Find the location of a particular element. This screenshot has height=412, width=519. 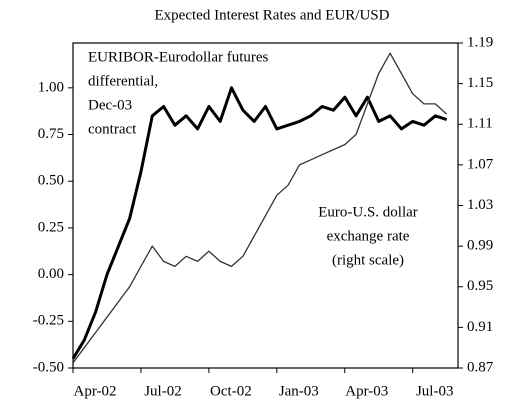

annotation: Euro-U.S. dollar is located at coordinates (368, 212).